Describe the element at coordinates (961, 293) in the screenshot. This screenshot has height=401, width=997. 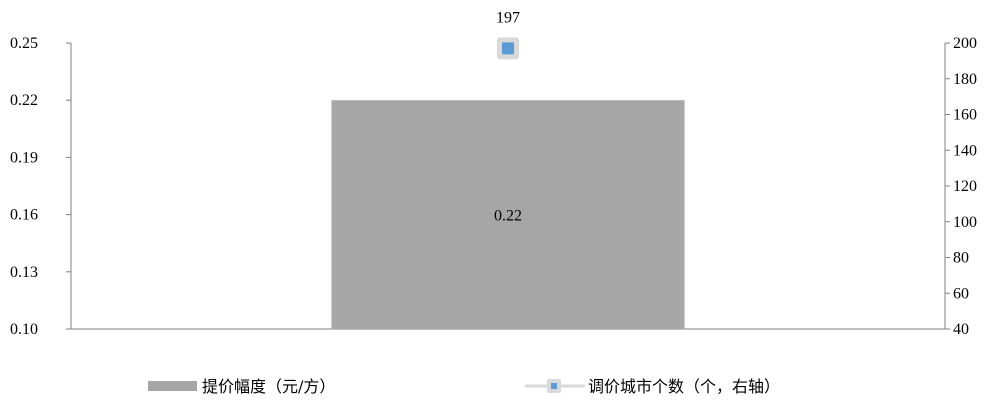
I see `right-tick-label: 60` at that location.